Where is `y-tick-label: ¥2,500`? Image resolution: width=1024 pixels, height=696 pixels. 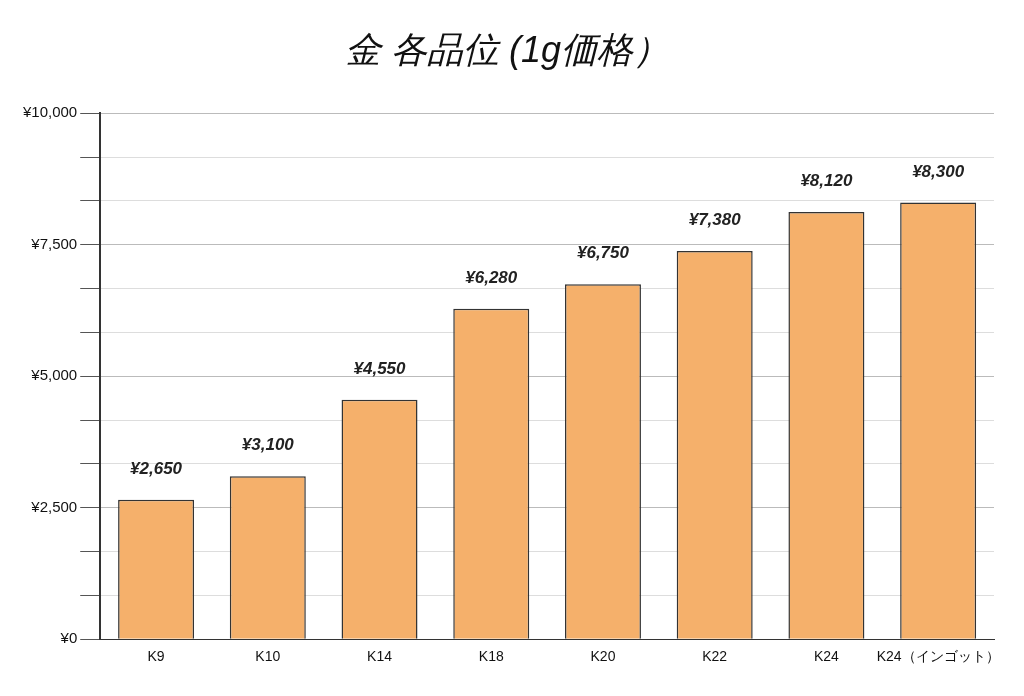 y-tick-label: ¥2,500 is located at coordinates (54, 506).